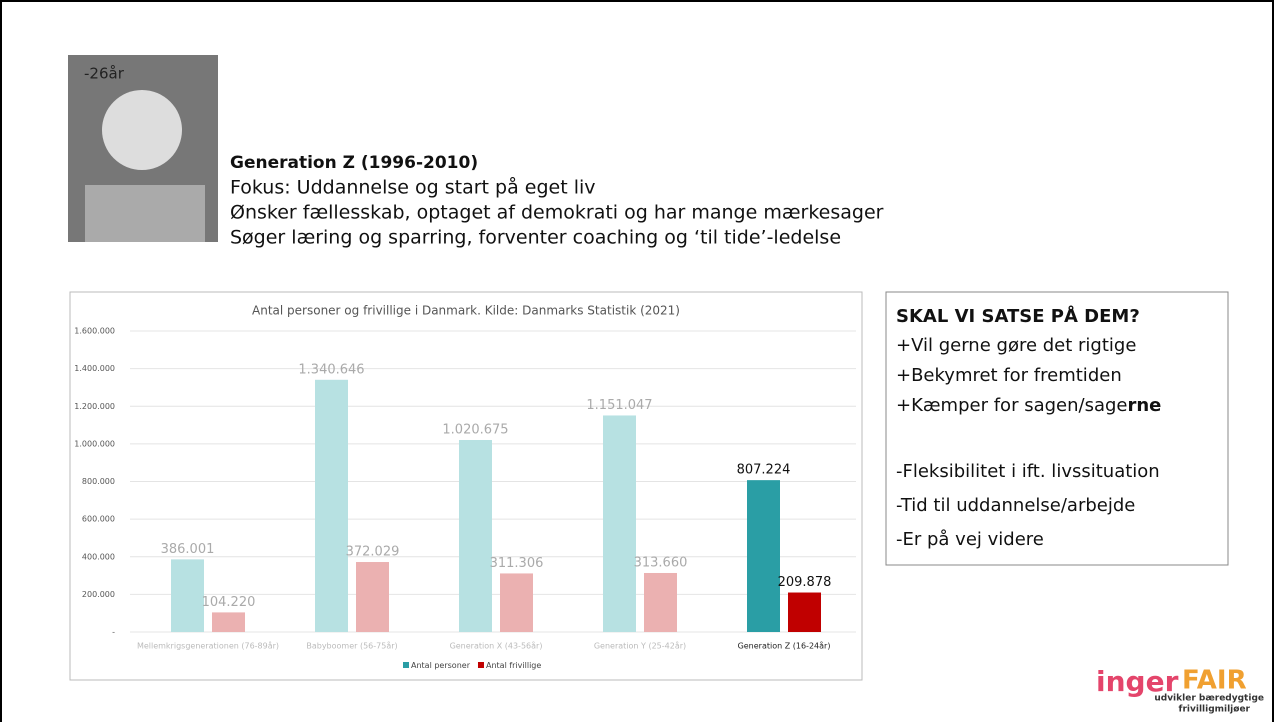 This screenshot has width=1274, height=726. What do you see at coordinates (188, 549) in the screenshot?
I see `value-label: 386.001` at bounding box center [188, 549].